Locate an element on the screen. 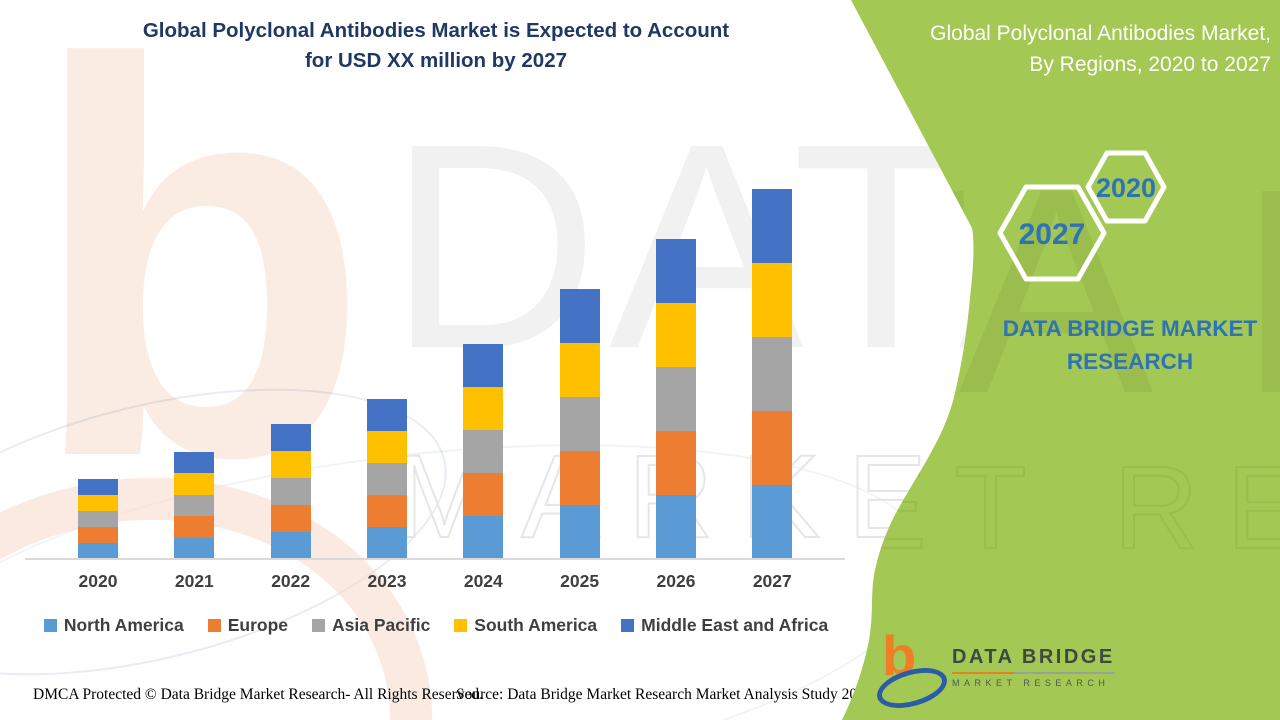 This screenshot has height=720, width=1280. legend-item-middle-east-and-africa: Middle East and Africa is located at coordinates (724, 625).